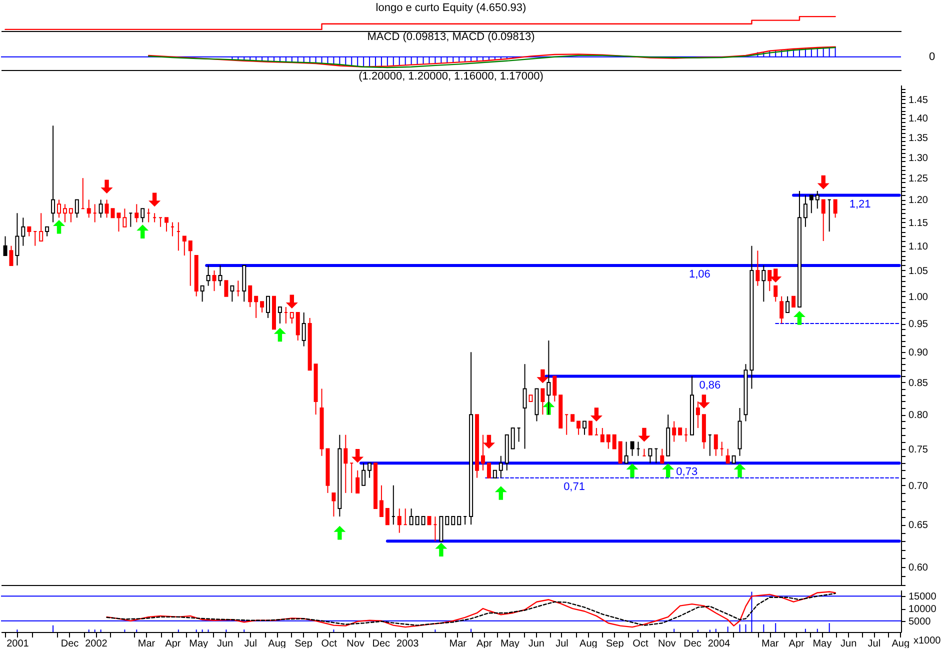  I want to click on chart-title: longo e curto Equity (4.650.93), so click(451, 8).